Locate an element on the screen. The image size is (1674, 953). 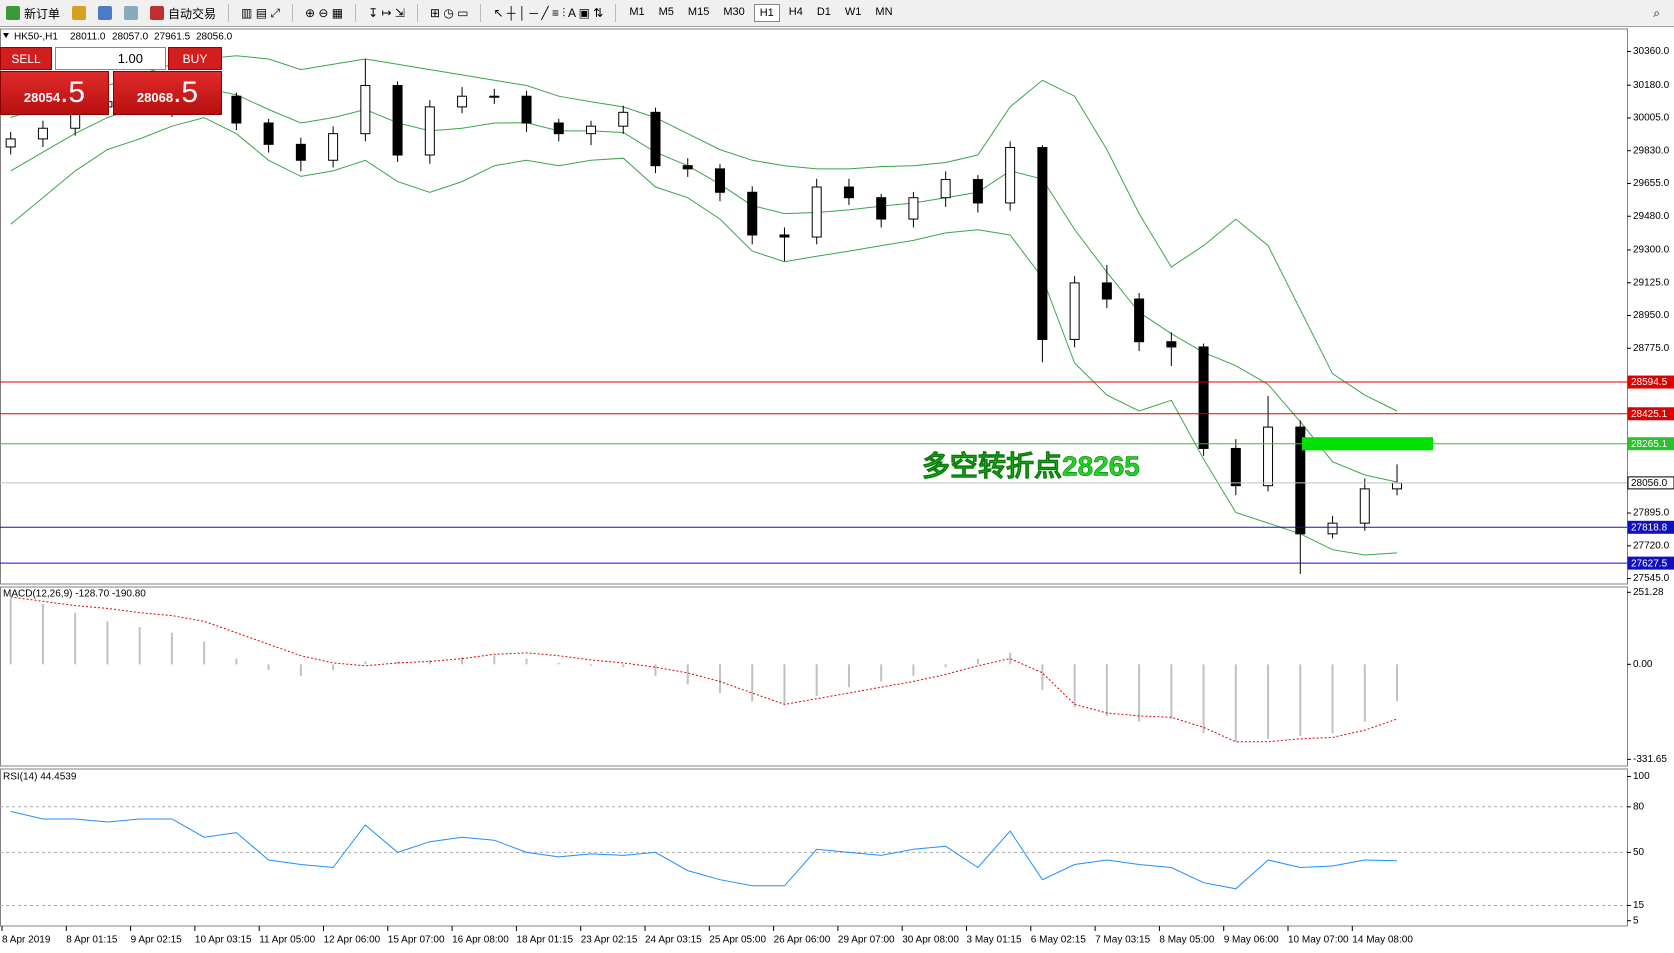
tool-button: ▥ ▤ ⤢ is located at coordinates (260, 12).